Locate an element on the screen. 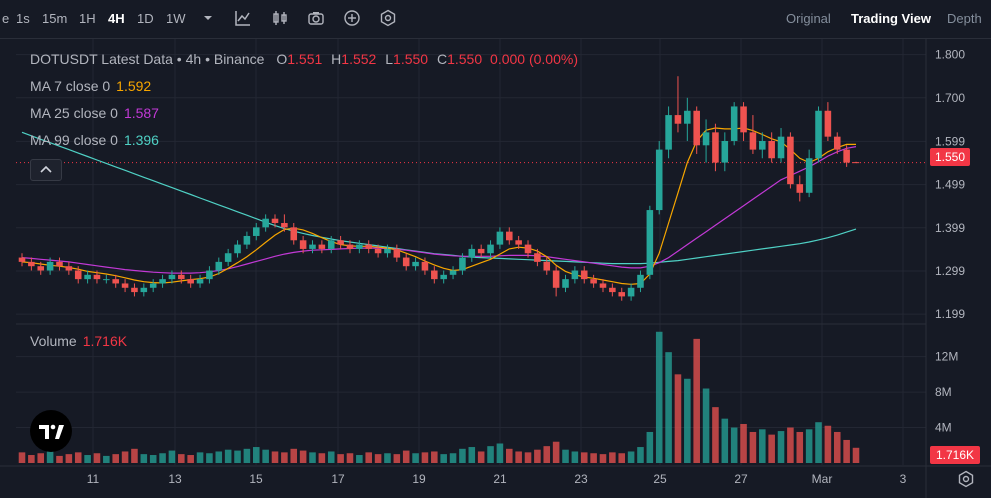 This screenshot has height=498, width=991. time-tick-label: 11 is located at coordinates (93, 479).